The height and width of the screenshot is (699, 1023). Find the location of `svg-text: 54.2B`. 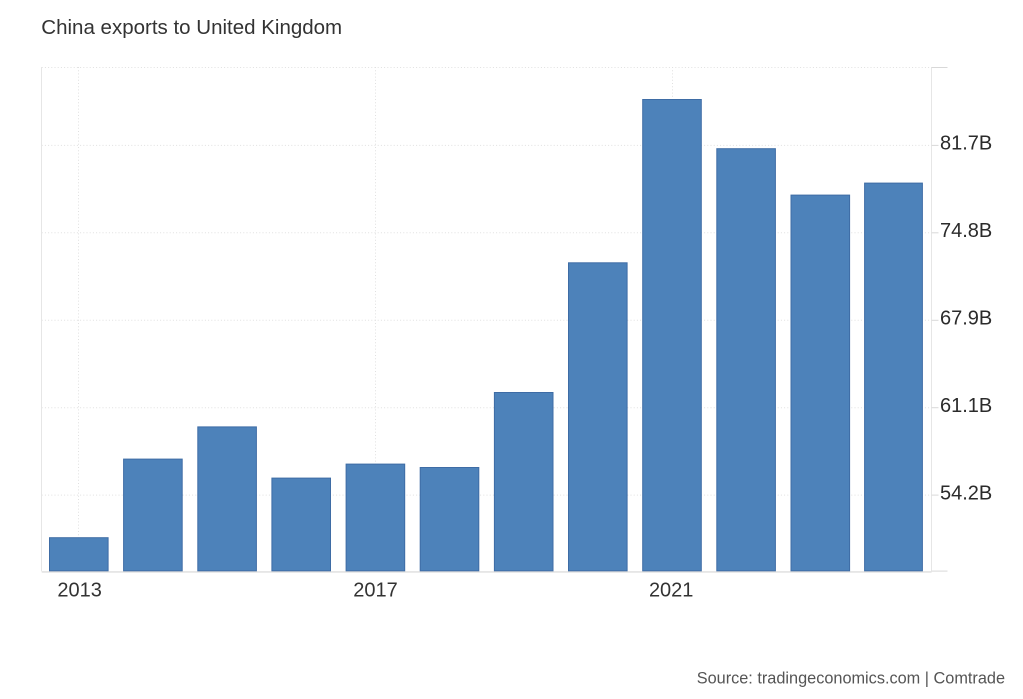

svg-text: 54.2B is located at coordinates (966, 494).